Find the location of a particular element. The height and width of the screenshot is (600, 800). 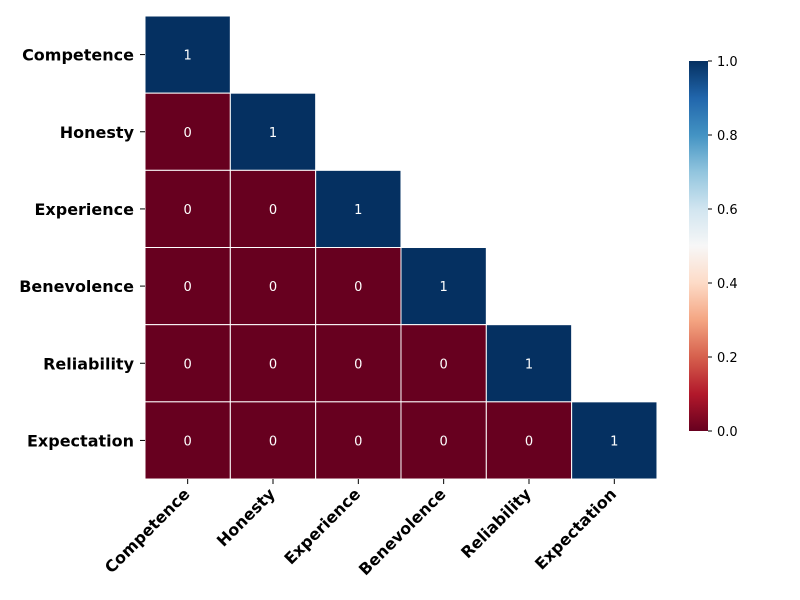

row-label: Expectation is located at coordinates (80, 440).